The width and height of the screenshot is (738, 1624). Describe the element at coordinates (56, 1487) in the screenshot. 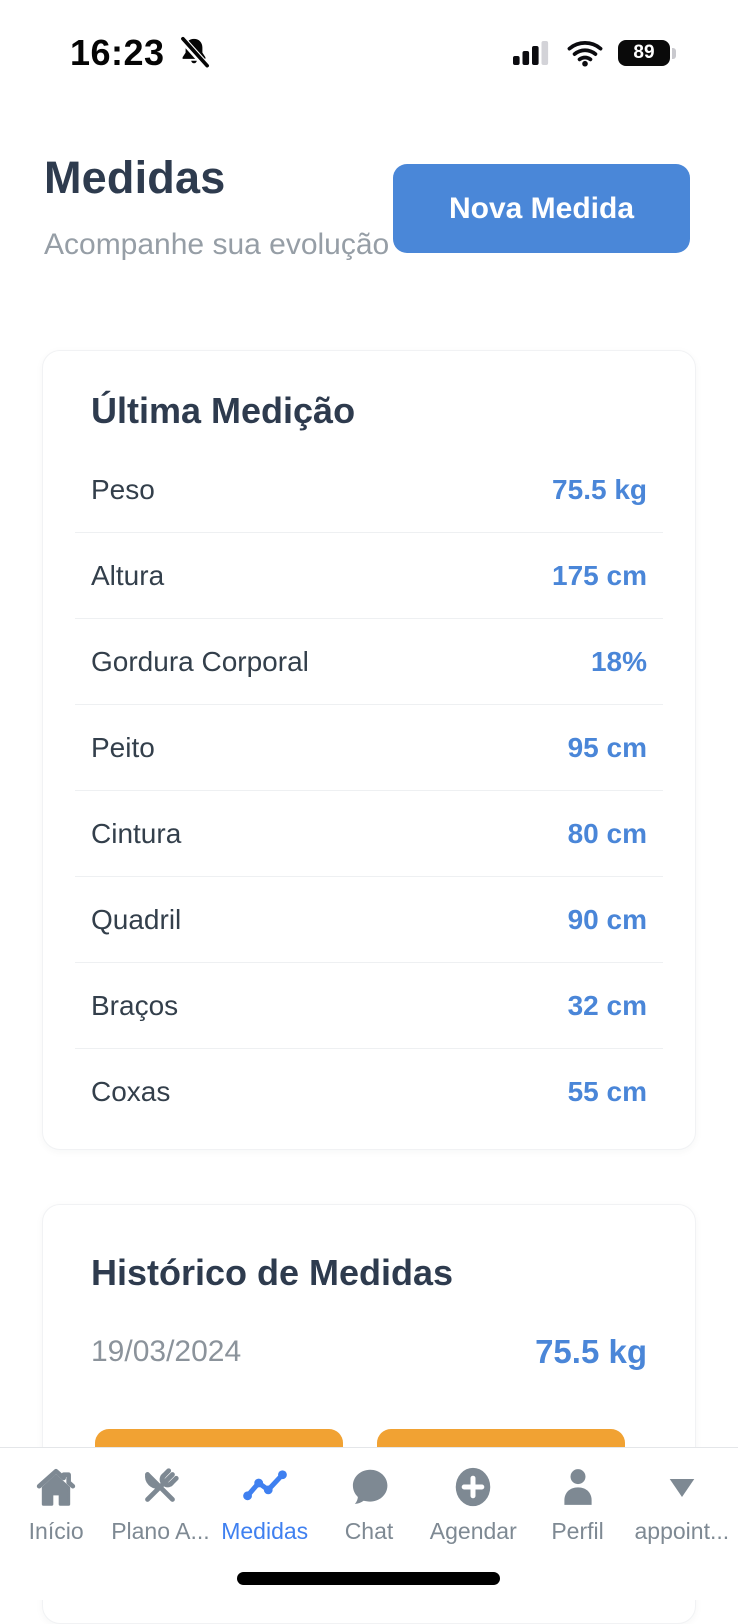

I see `home-icon` at that location.